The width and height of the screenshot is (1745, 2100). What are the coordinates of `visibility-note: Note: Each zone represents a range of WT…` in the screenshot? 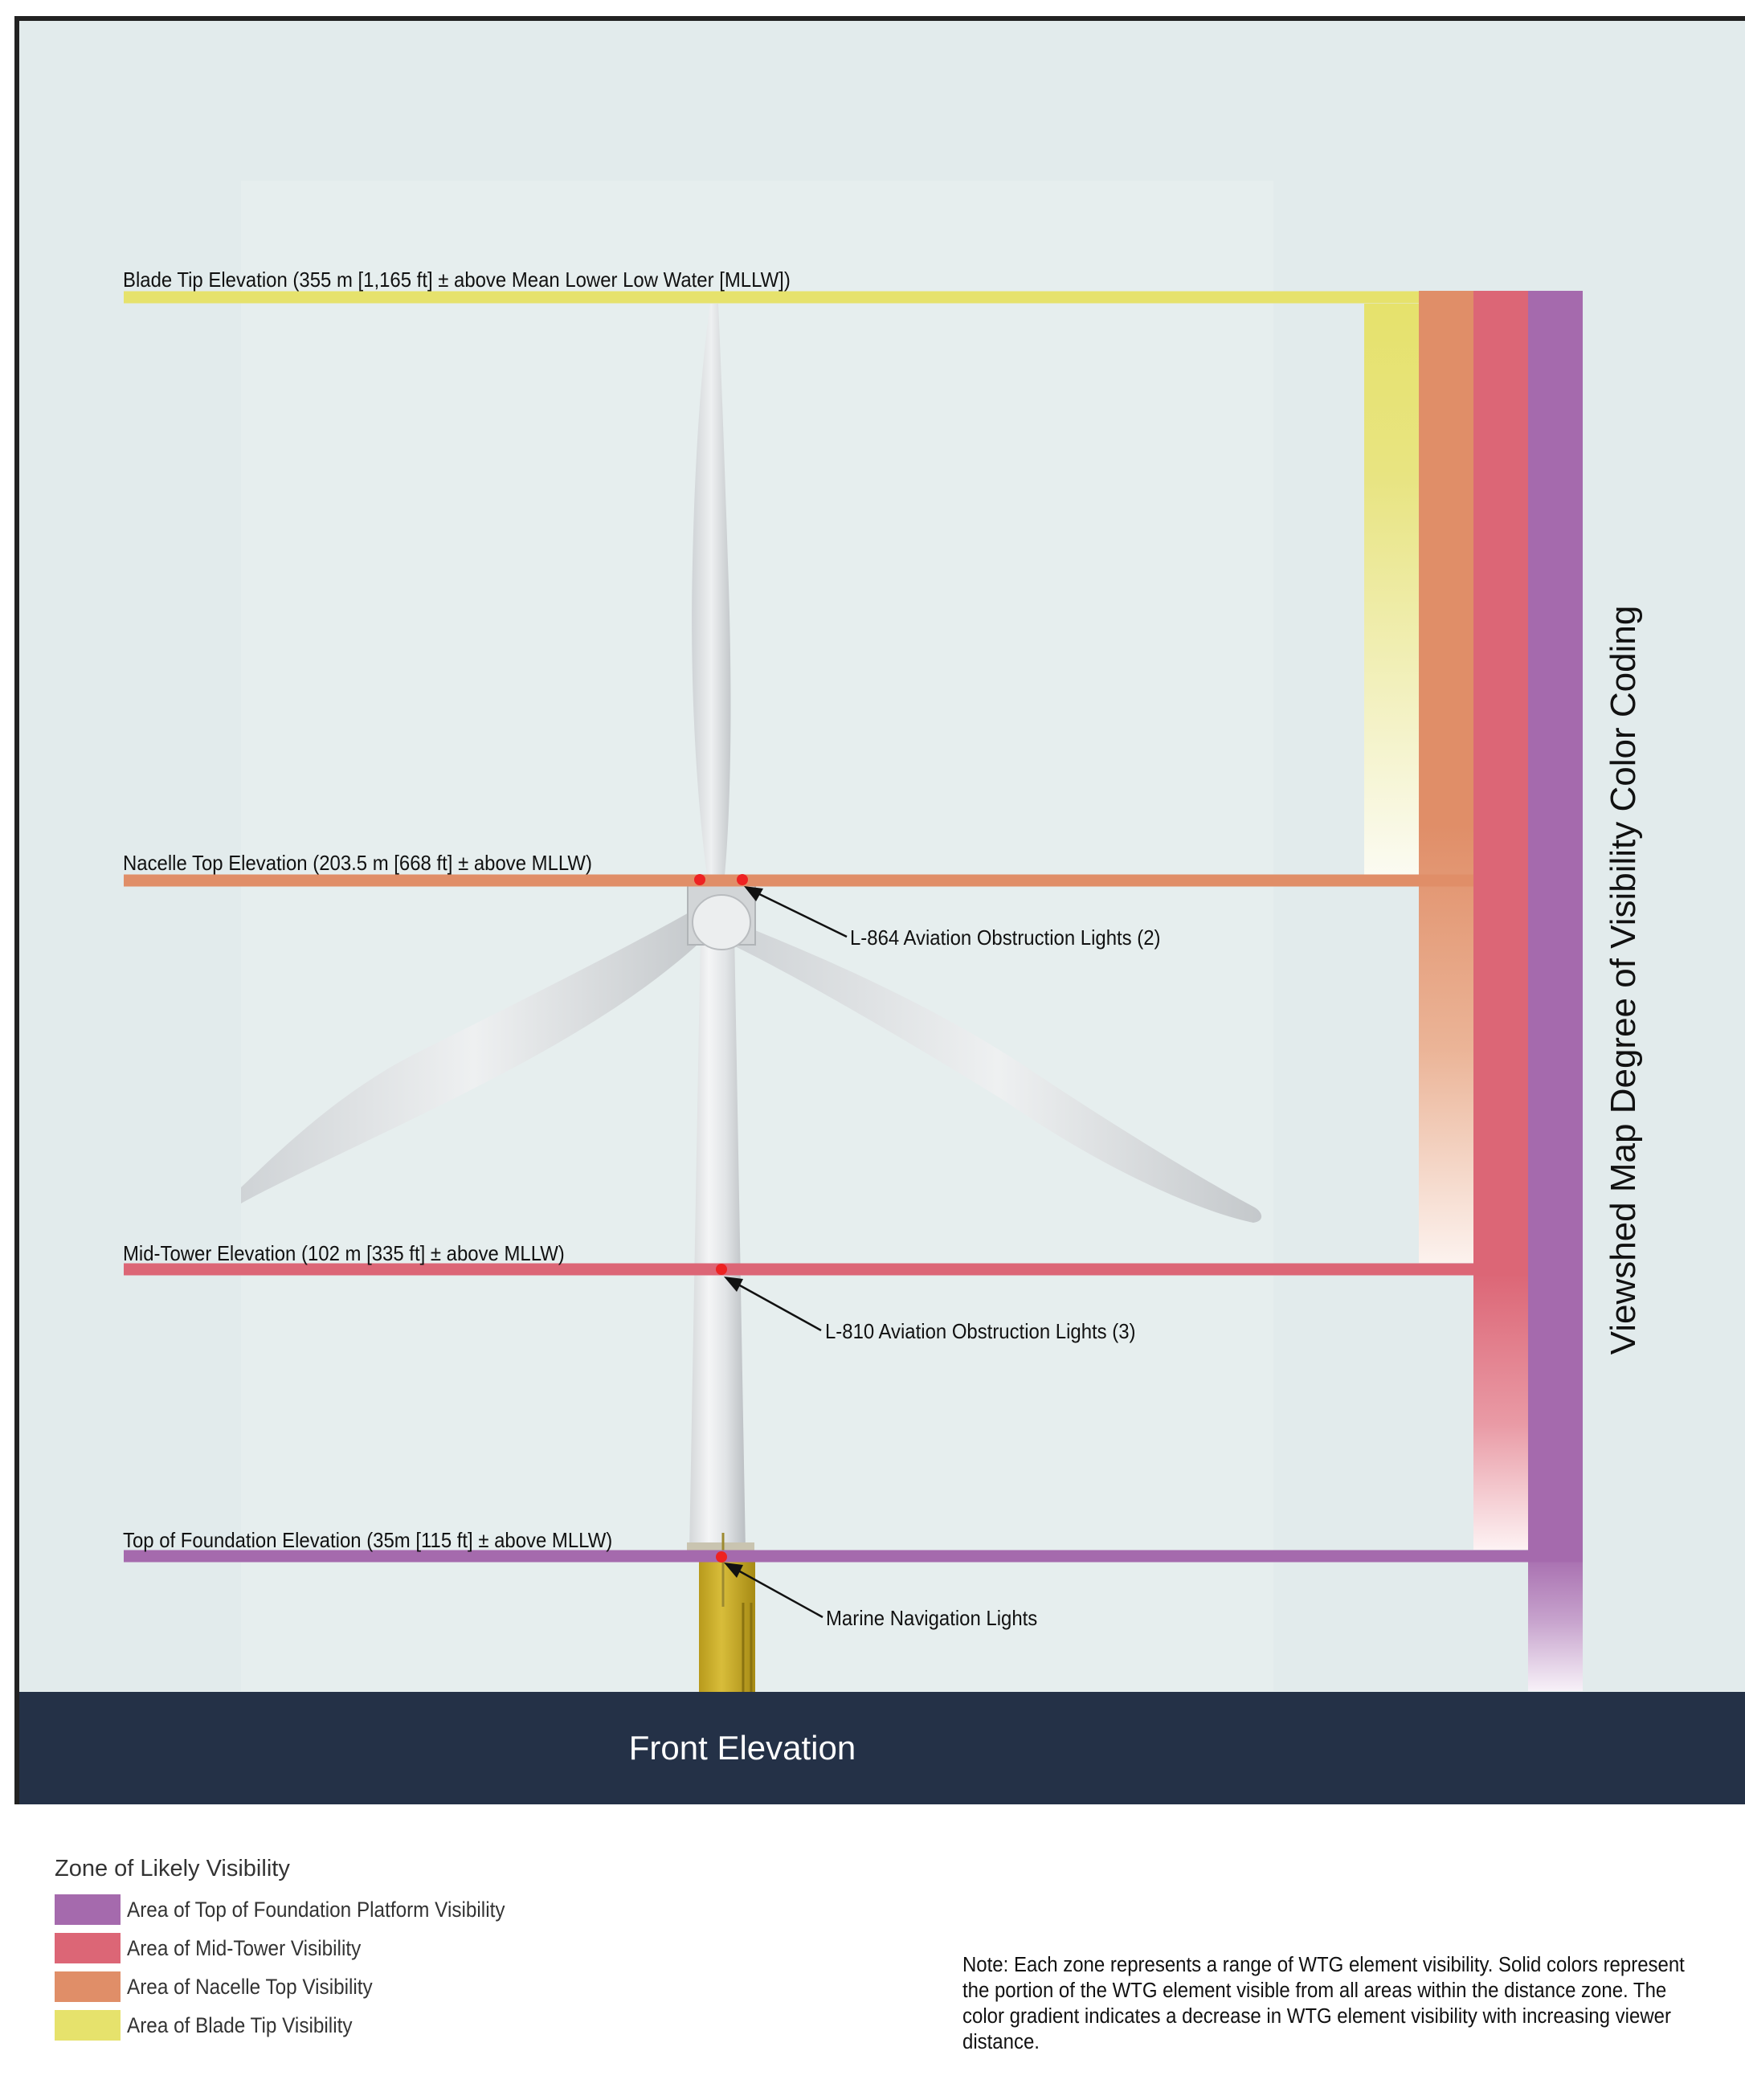 It's located at (1323, 2003).